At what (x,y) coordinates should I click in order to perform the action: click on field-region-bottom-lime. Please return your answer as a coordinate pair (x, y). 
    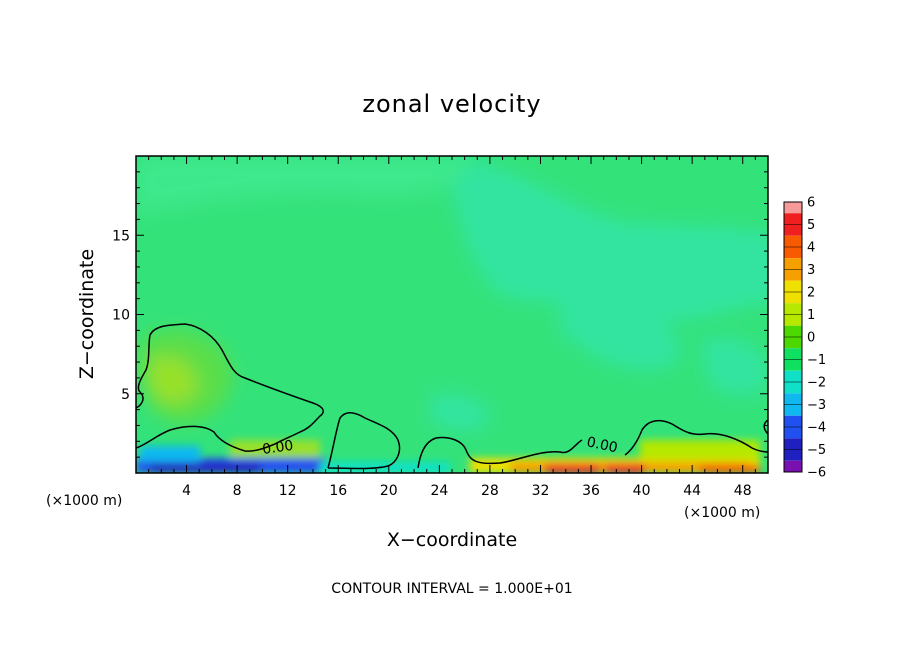
    Looking at the image, I should click on (700, 450).